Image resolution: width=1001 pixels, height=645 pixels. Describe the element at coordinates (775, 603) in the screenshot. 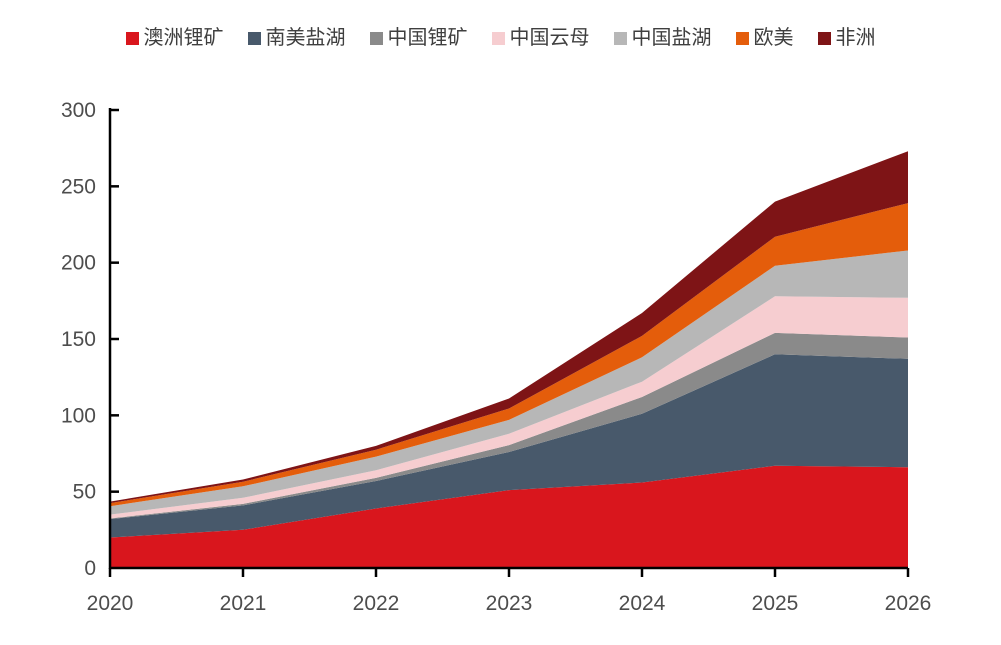

I see `x-tick-label: 2025` at that location.